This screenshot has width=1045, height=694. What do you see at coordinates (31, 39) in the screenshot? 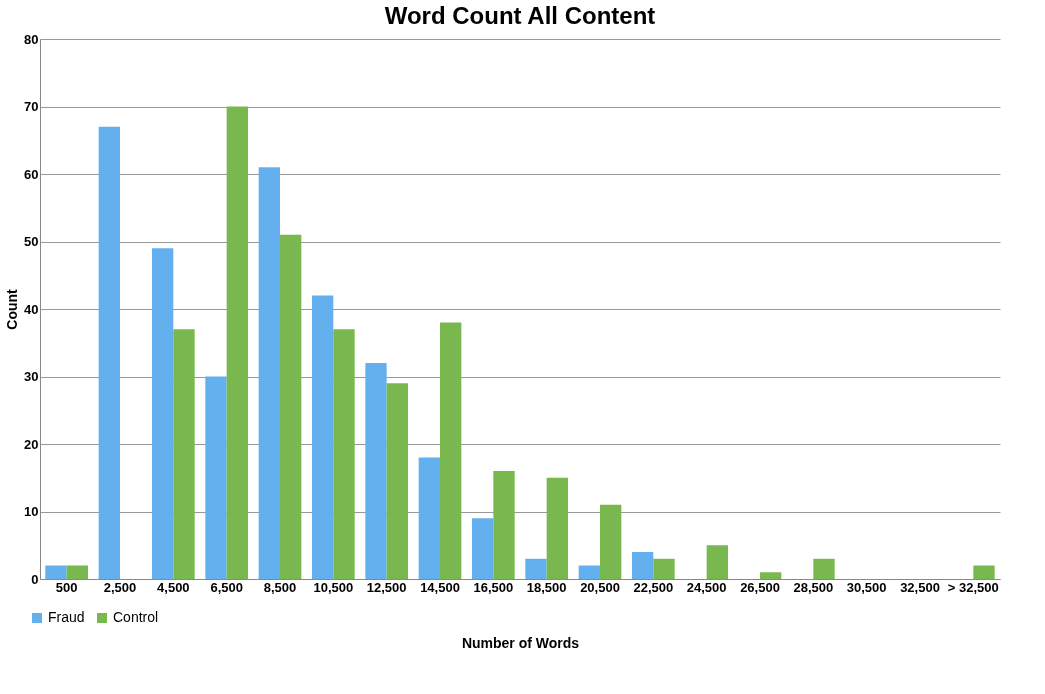
I see `y-tick-label: 80` at bounding box center [31, 39].